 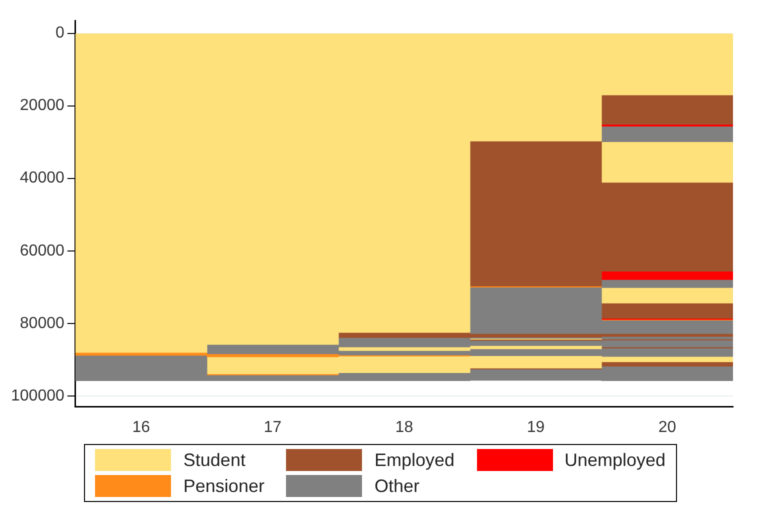 What do you see at coordinates (414, 460) in the screenshot?
I see `legend-label: Employed` at bounding box center [414, 460].